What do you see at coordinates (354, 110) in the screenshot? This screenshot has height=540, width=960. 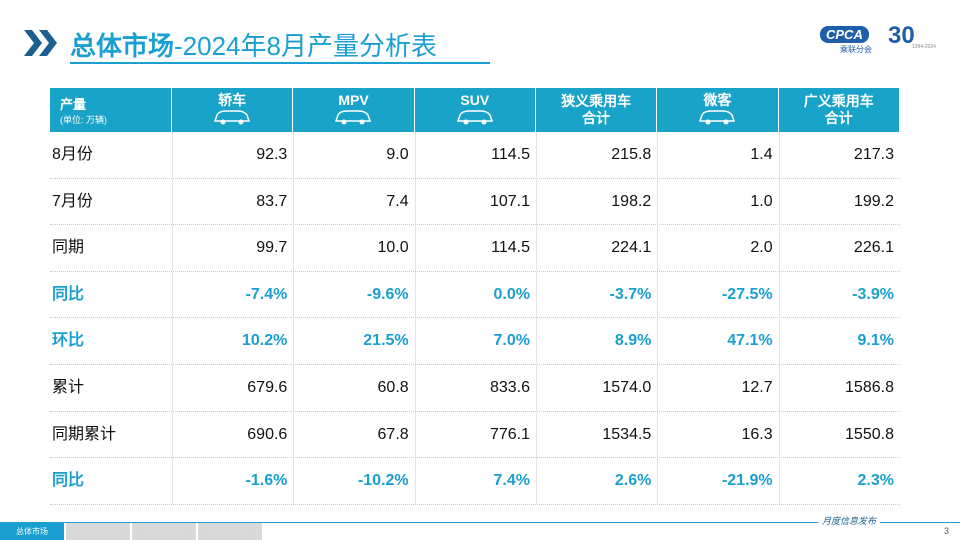 I see `column-header: MPV` at bounding box center [354, 110].